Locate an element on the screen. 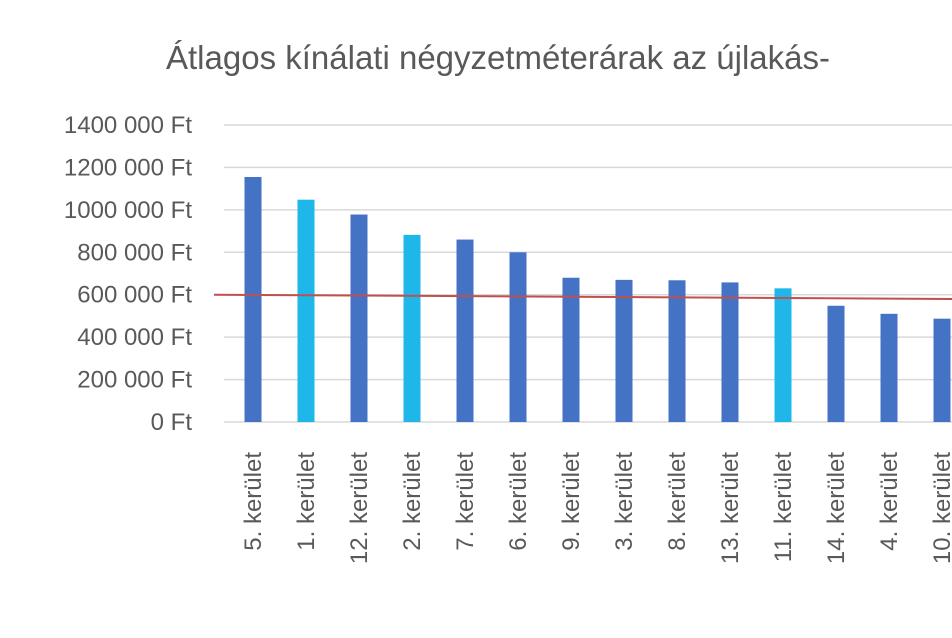 The width and height of the screenshot is (952, 638). average-line is located at coordinates (582, 296).